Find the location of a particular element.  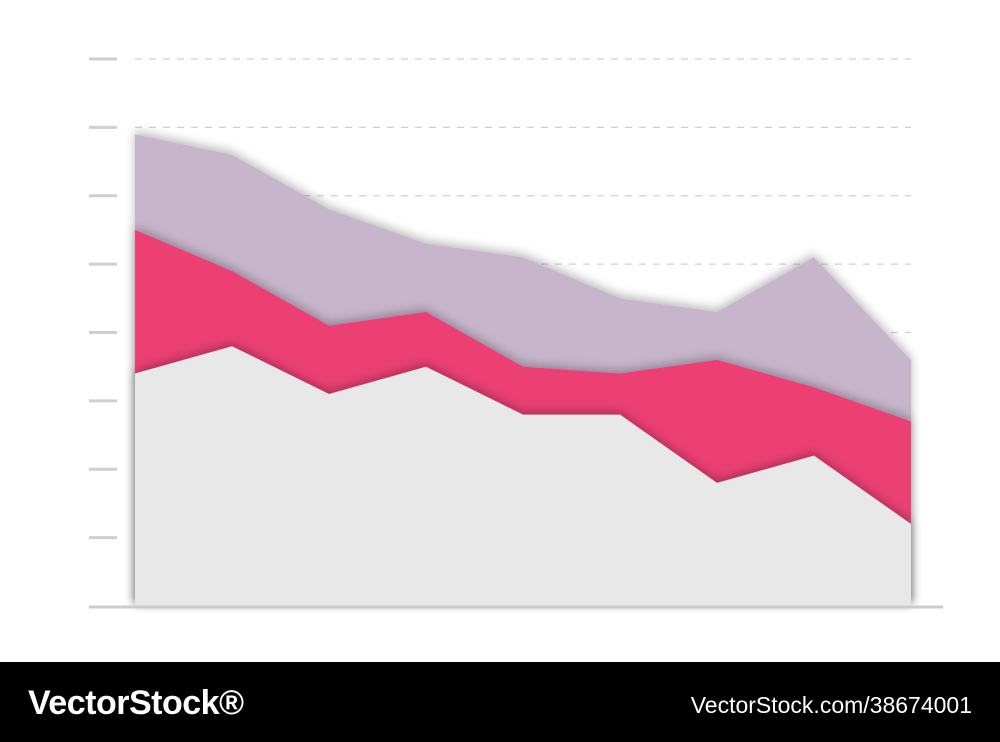

y-axis-ticks is located at coordinates (103, 298).